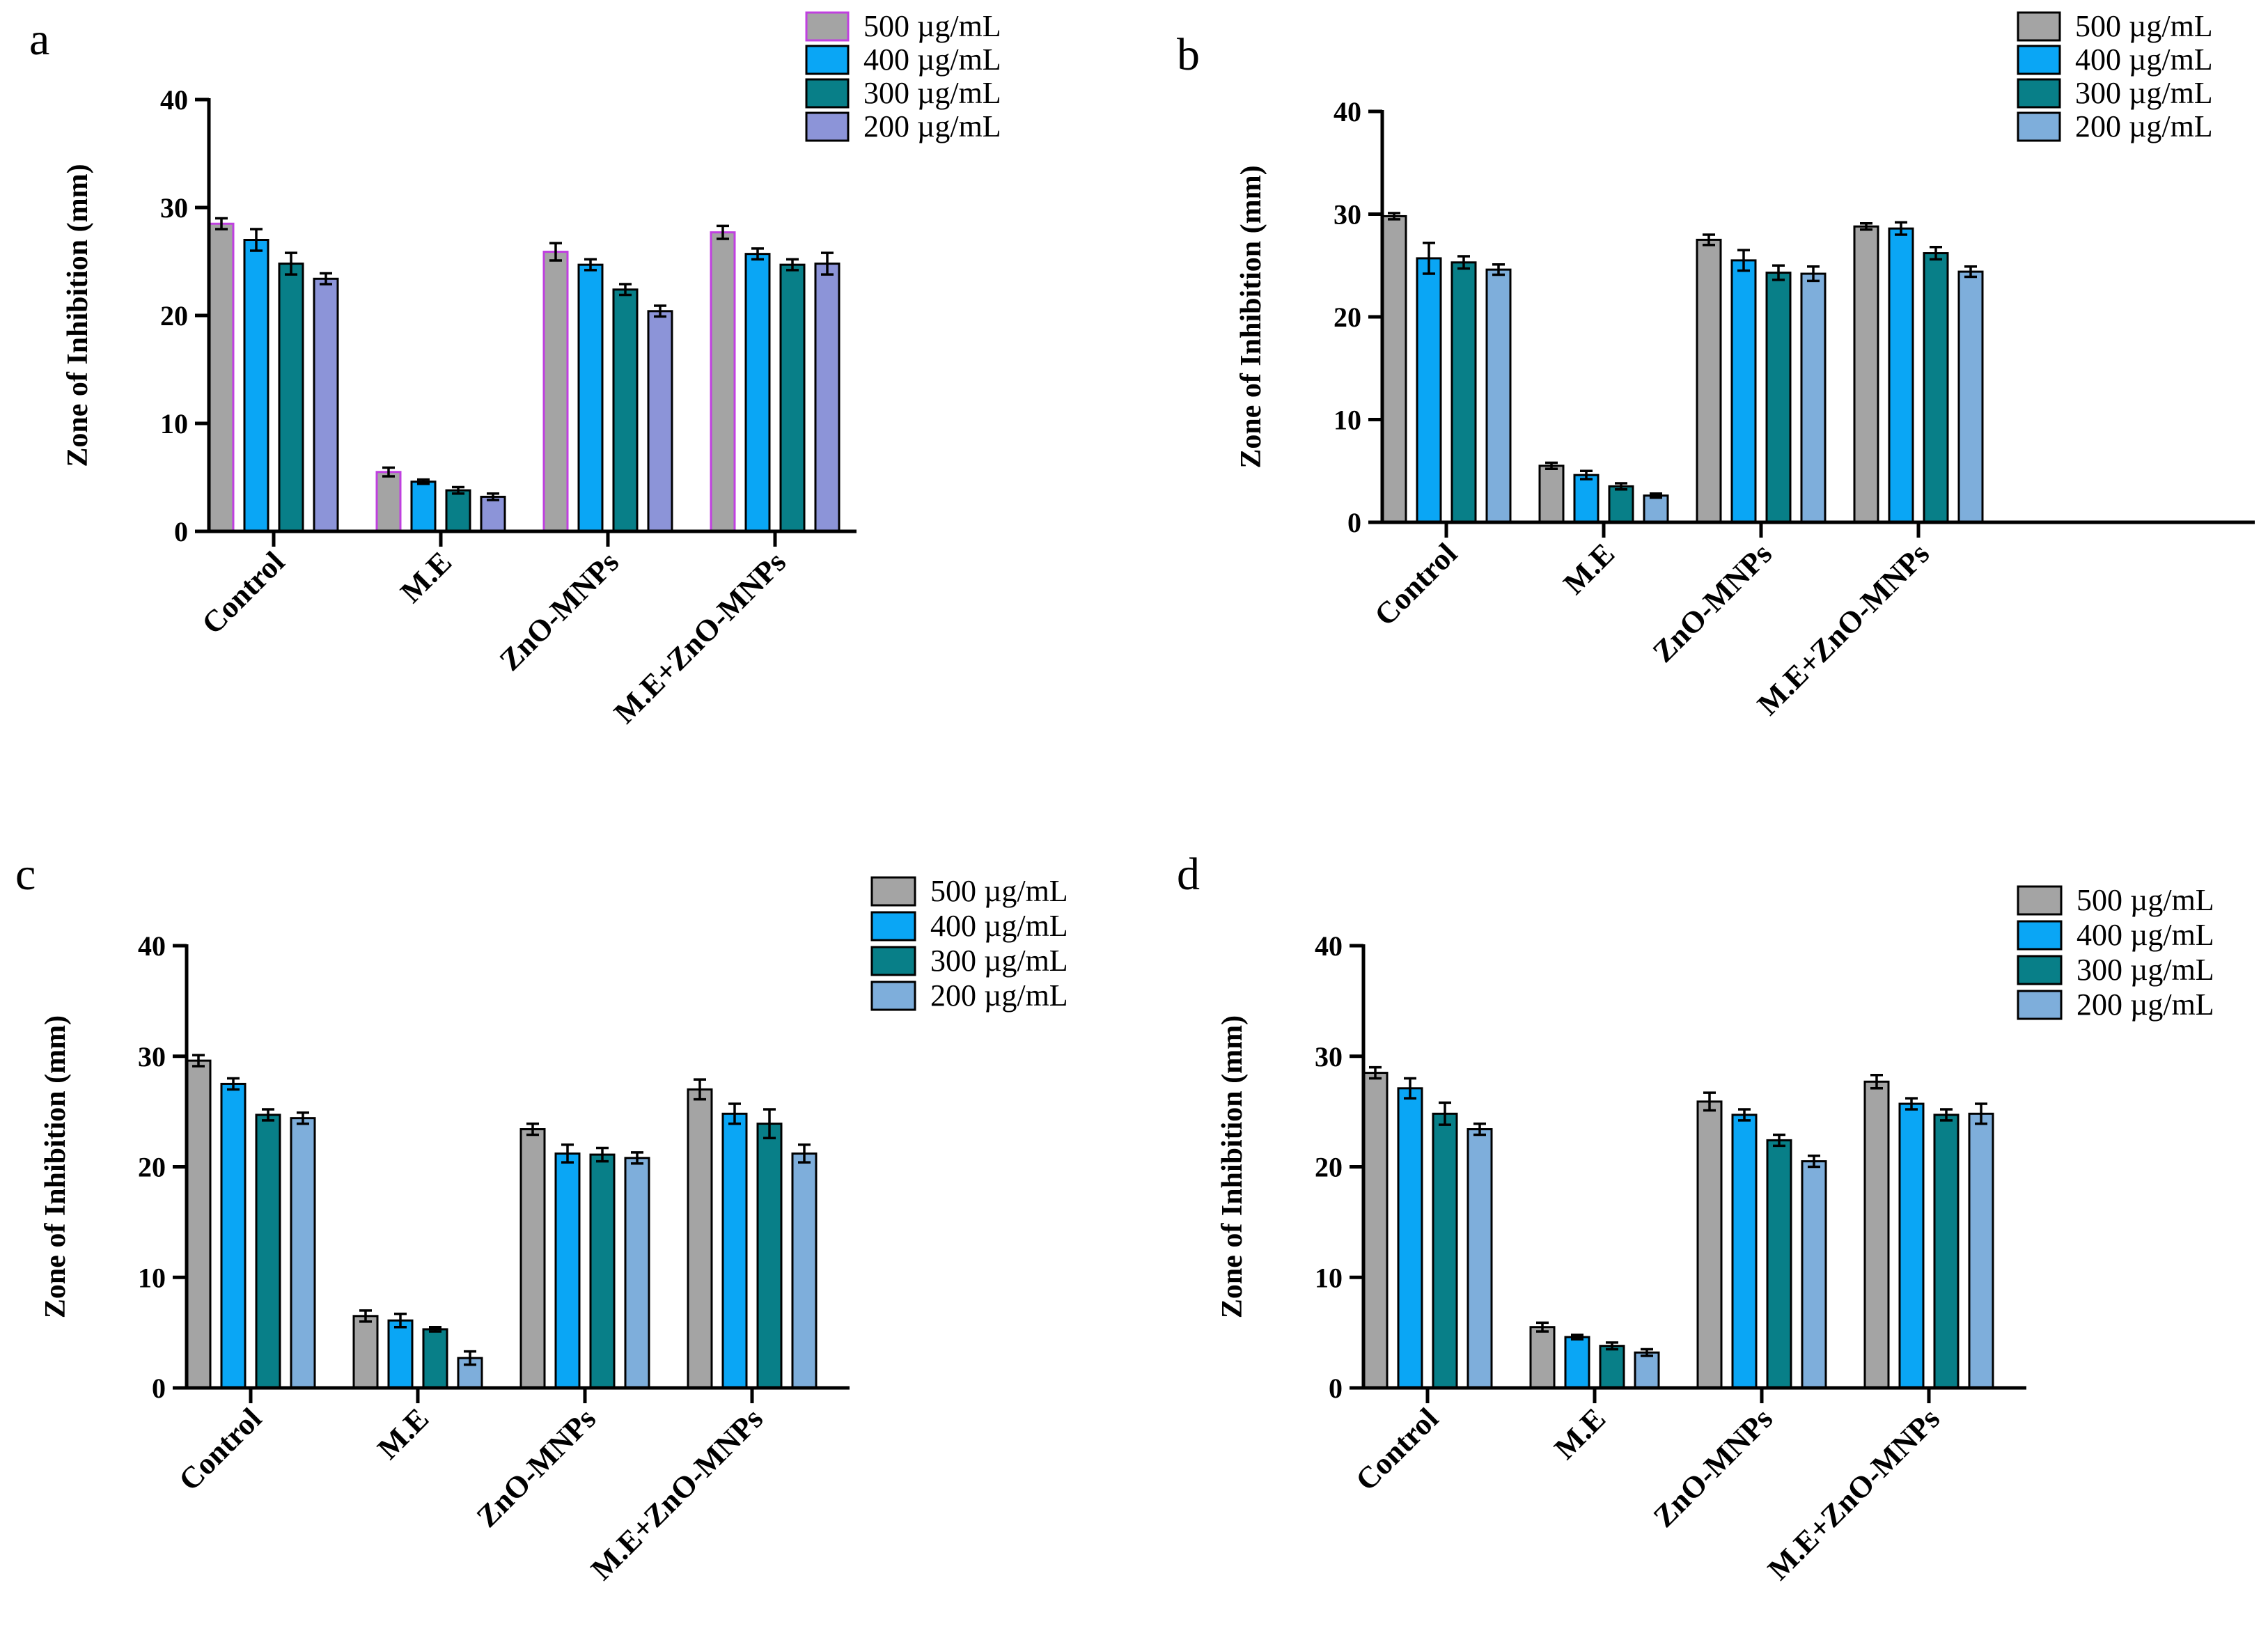  Describe the element at coordinates (39, 39) in the screenshot. I see `panel-letter: a` at that location.